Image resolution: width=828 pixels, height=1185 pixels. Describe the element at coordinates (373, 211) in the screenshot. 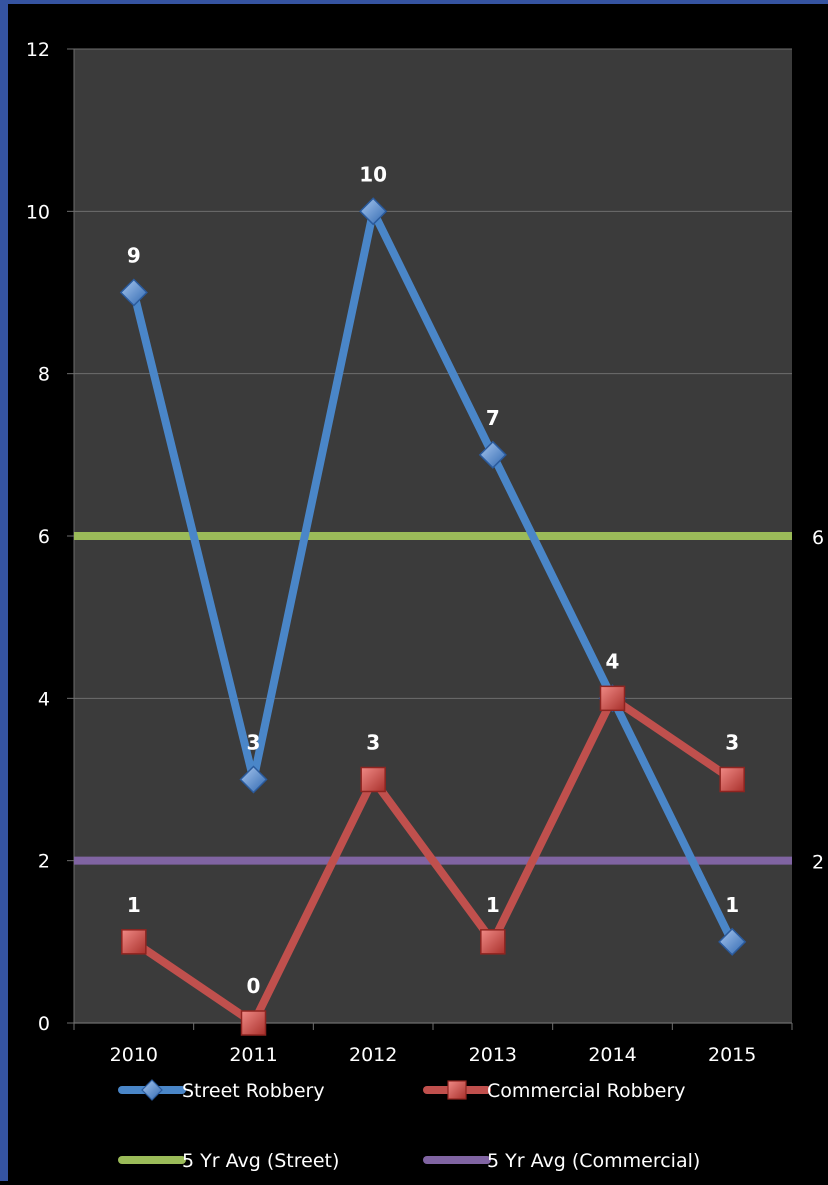

I see `marker-street-robbery-2012` at that location.